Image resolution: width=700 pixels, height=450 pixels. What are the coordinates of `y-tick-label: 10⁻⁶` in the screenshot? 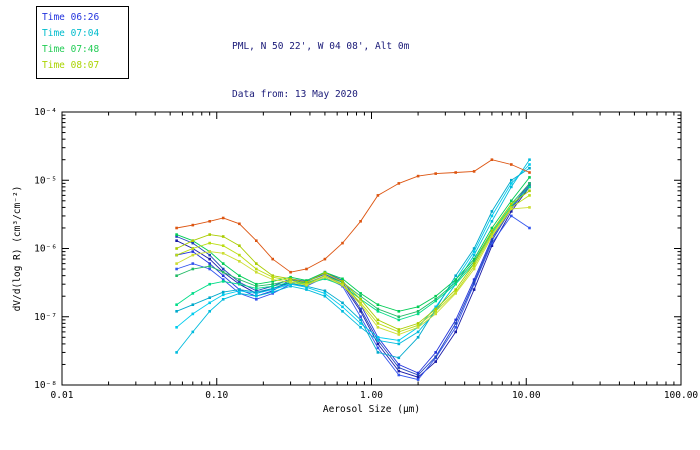 It's located at (45, 249).